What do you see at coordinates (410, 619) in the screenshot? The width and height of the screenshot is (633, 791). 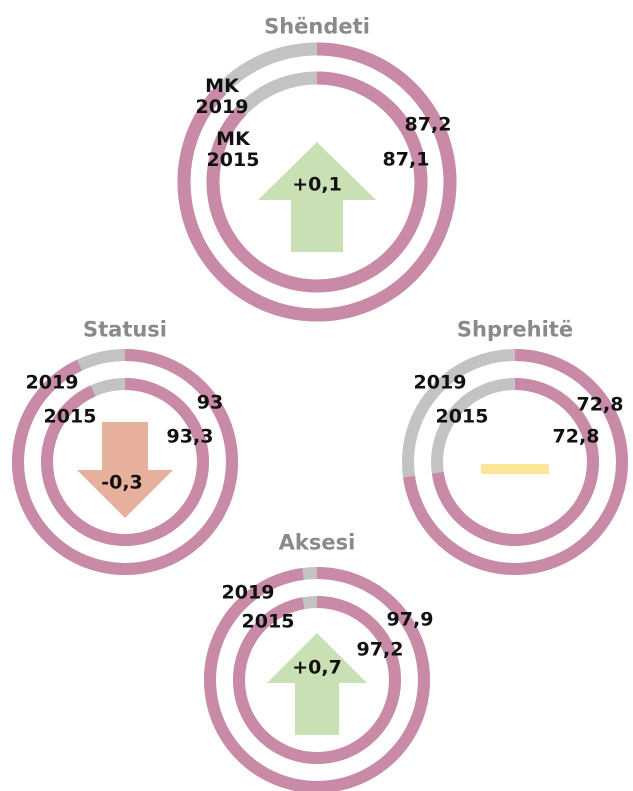 I see `value-label: 97,9` at bounding box center [410, 619].